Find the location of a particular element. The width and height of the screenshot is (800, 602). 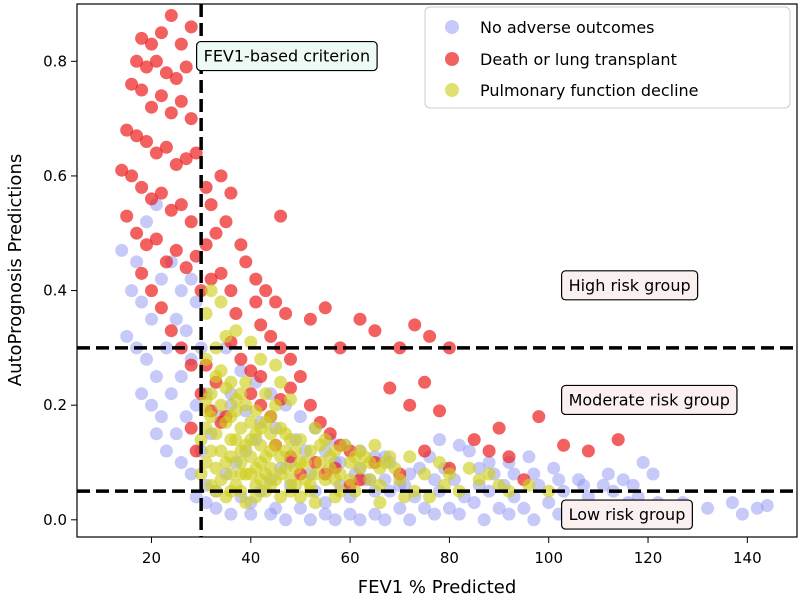

fev1-criterion-label-text: FEV1-based criterion is located at coordinates (287, 56).